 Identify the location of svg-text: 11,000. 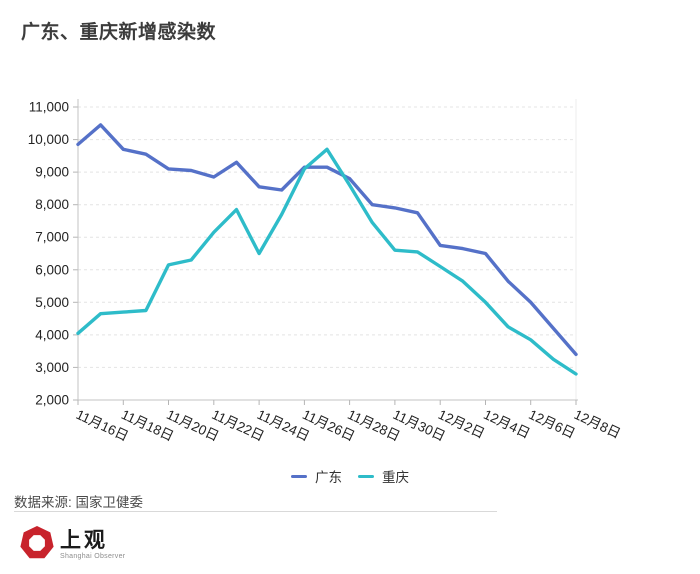
(49, 107).